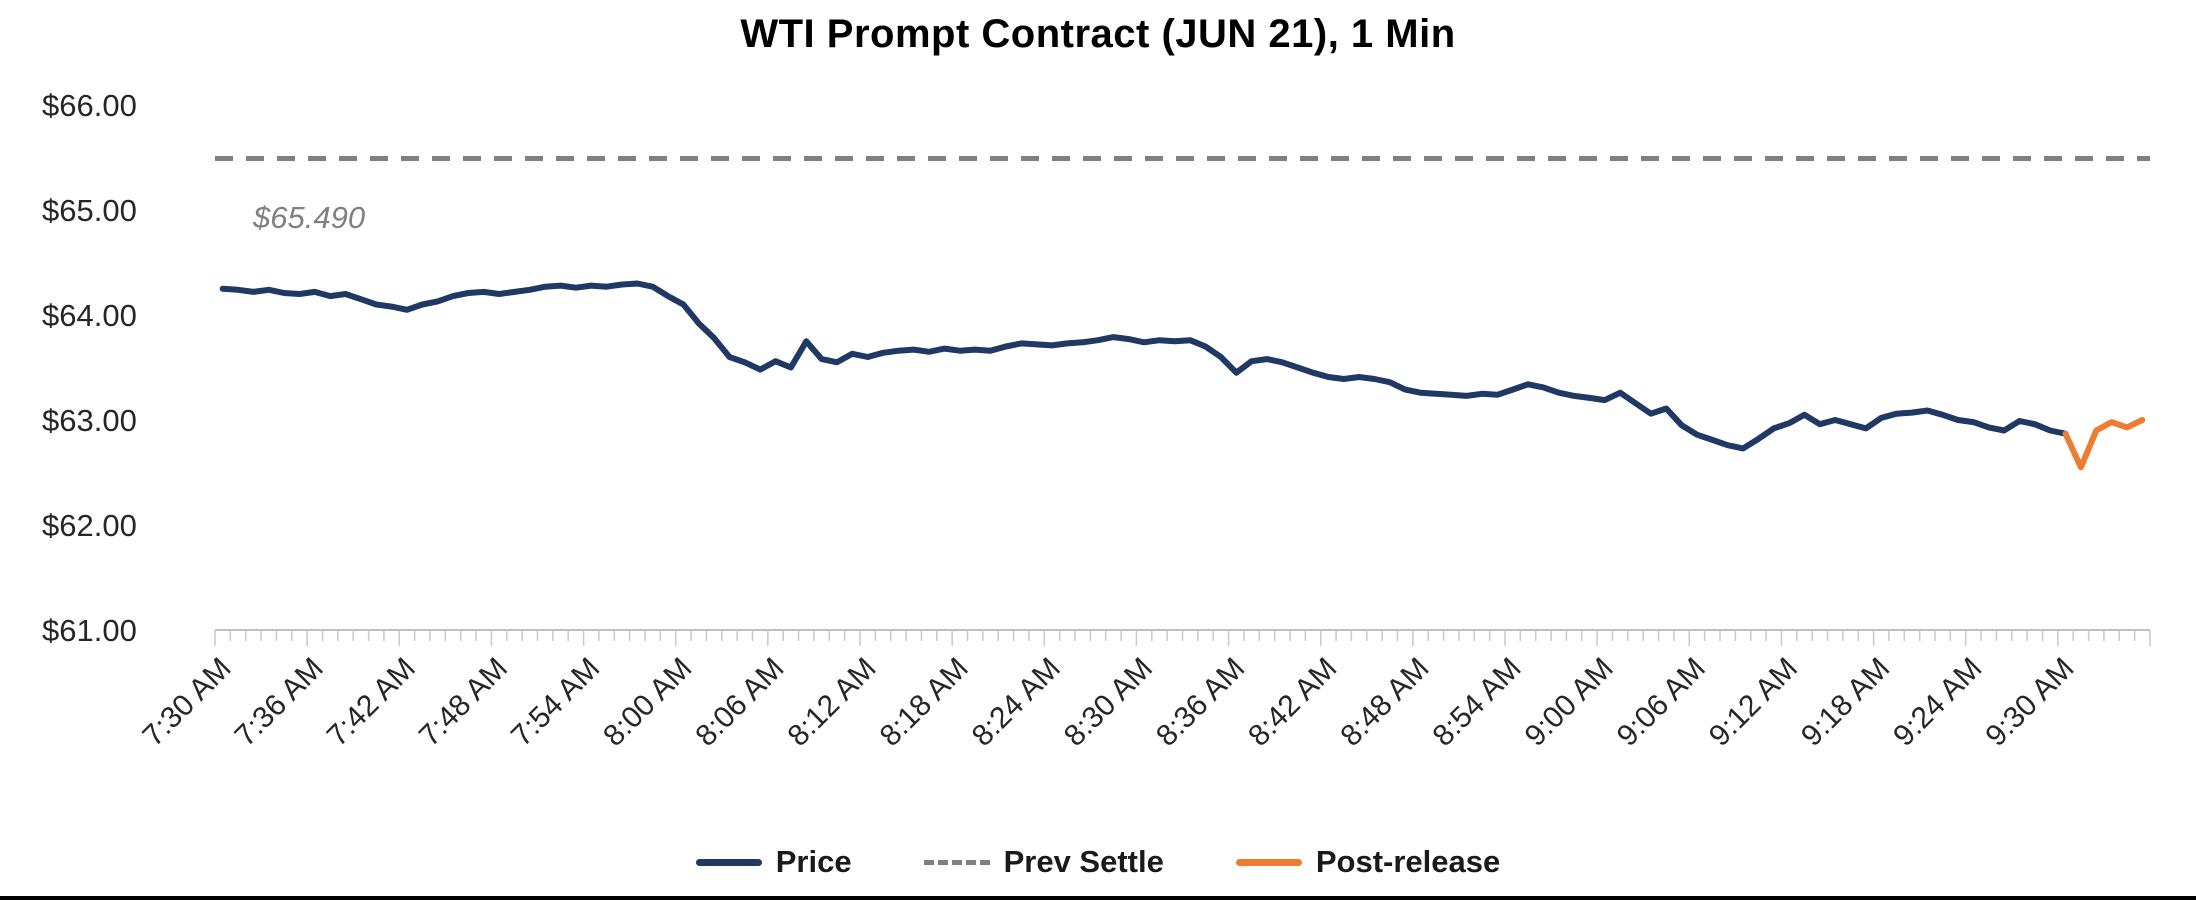 The image size is (2196, 900). Describe the element at coordinates (1108, 702) in the screenshot. I see `x-axis-label: 8:30 AM` at that location.